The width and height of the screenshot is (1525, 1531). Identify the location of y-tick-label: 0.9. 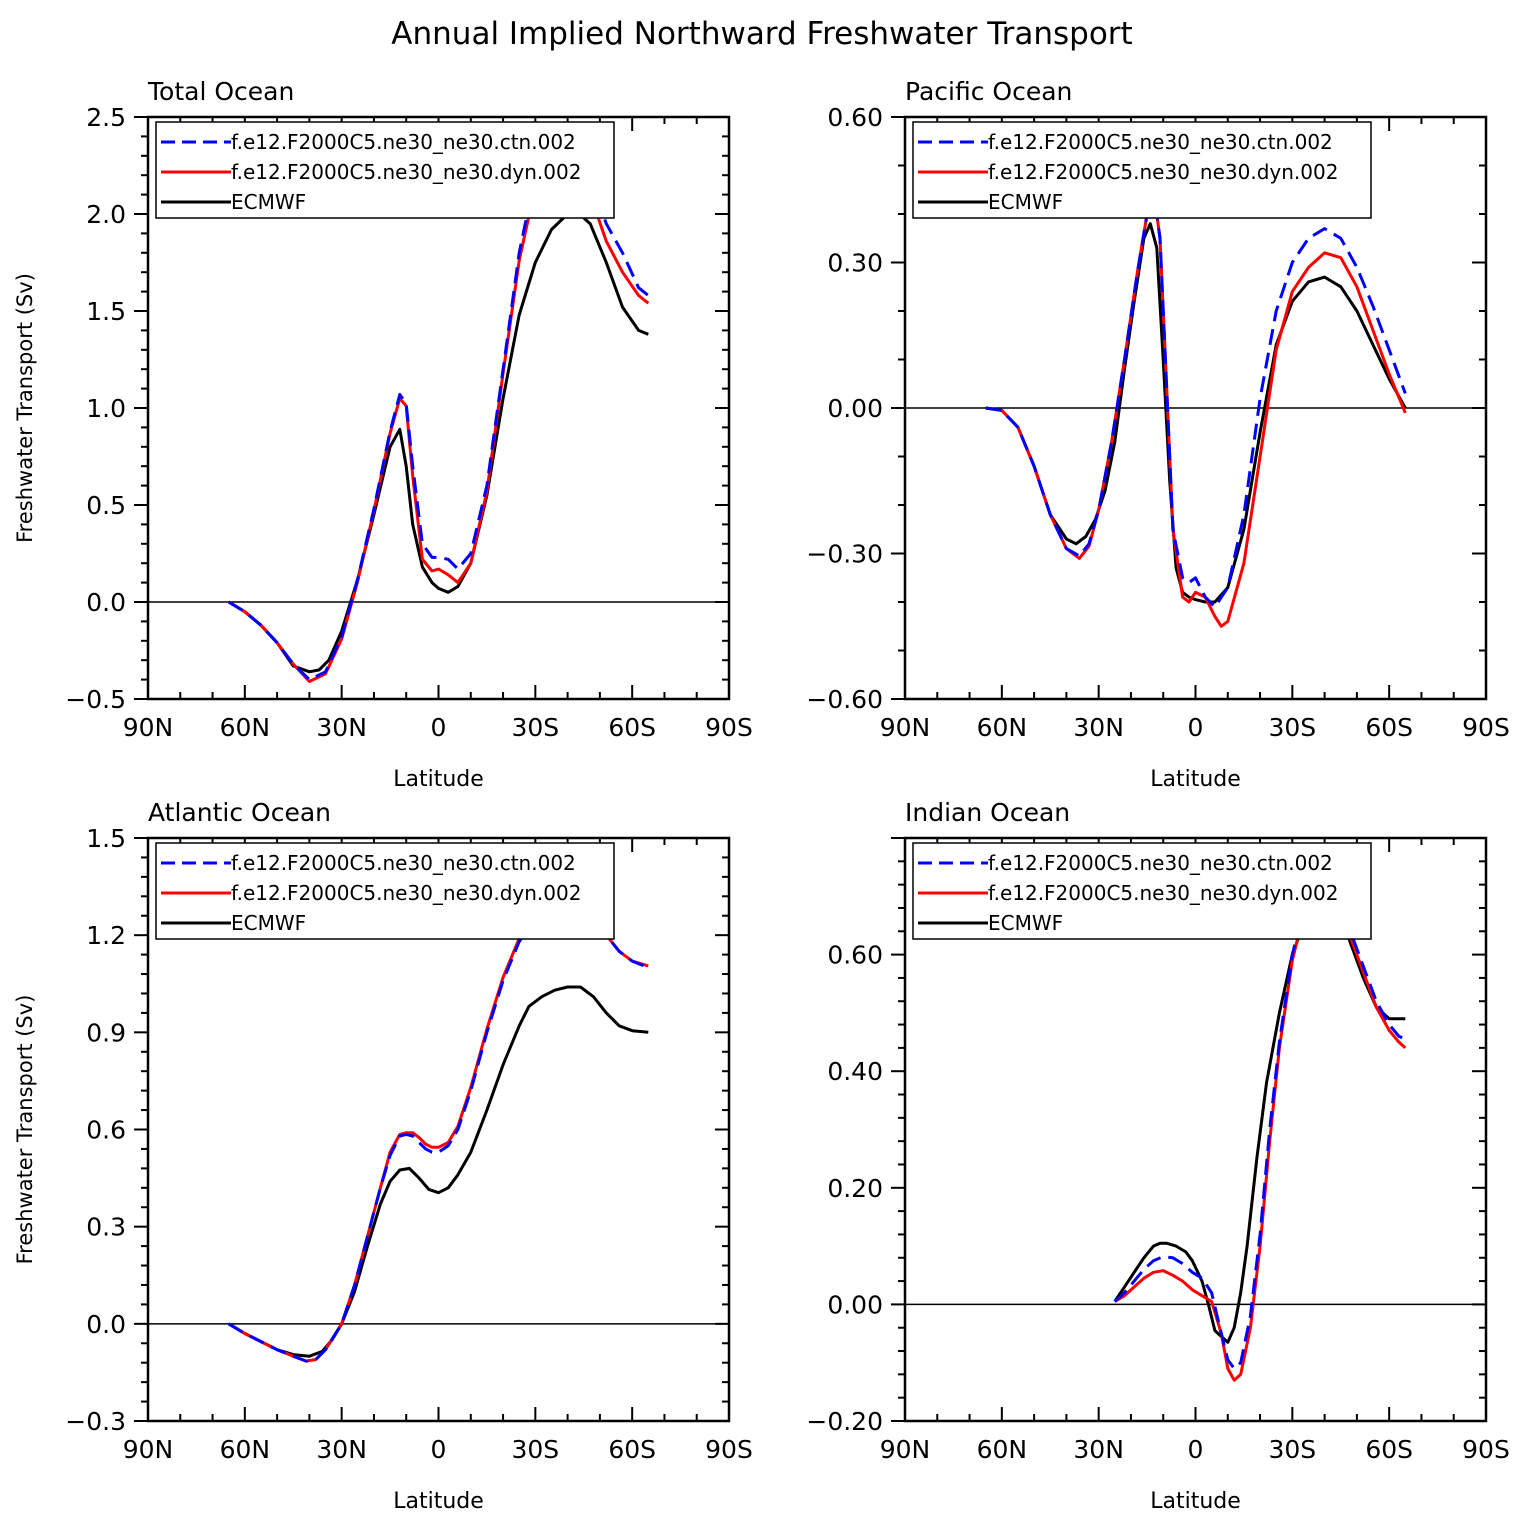
(106, 1032).